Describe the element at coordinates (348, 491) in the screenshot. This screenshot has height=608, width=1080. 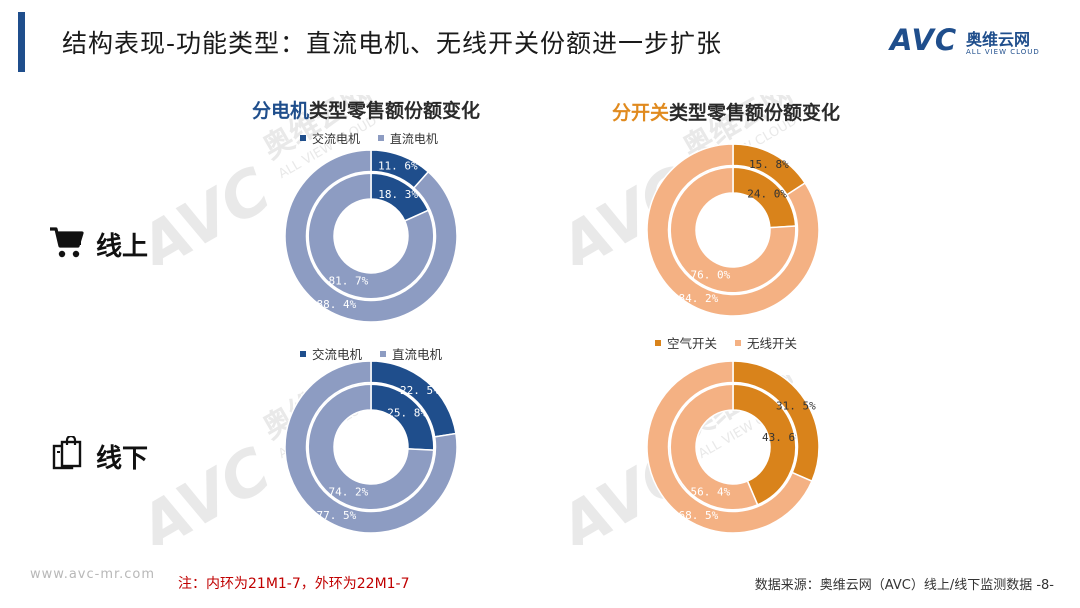
I see `inner-value-label: 74. 2%` at that location.